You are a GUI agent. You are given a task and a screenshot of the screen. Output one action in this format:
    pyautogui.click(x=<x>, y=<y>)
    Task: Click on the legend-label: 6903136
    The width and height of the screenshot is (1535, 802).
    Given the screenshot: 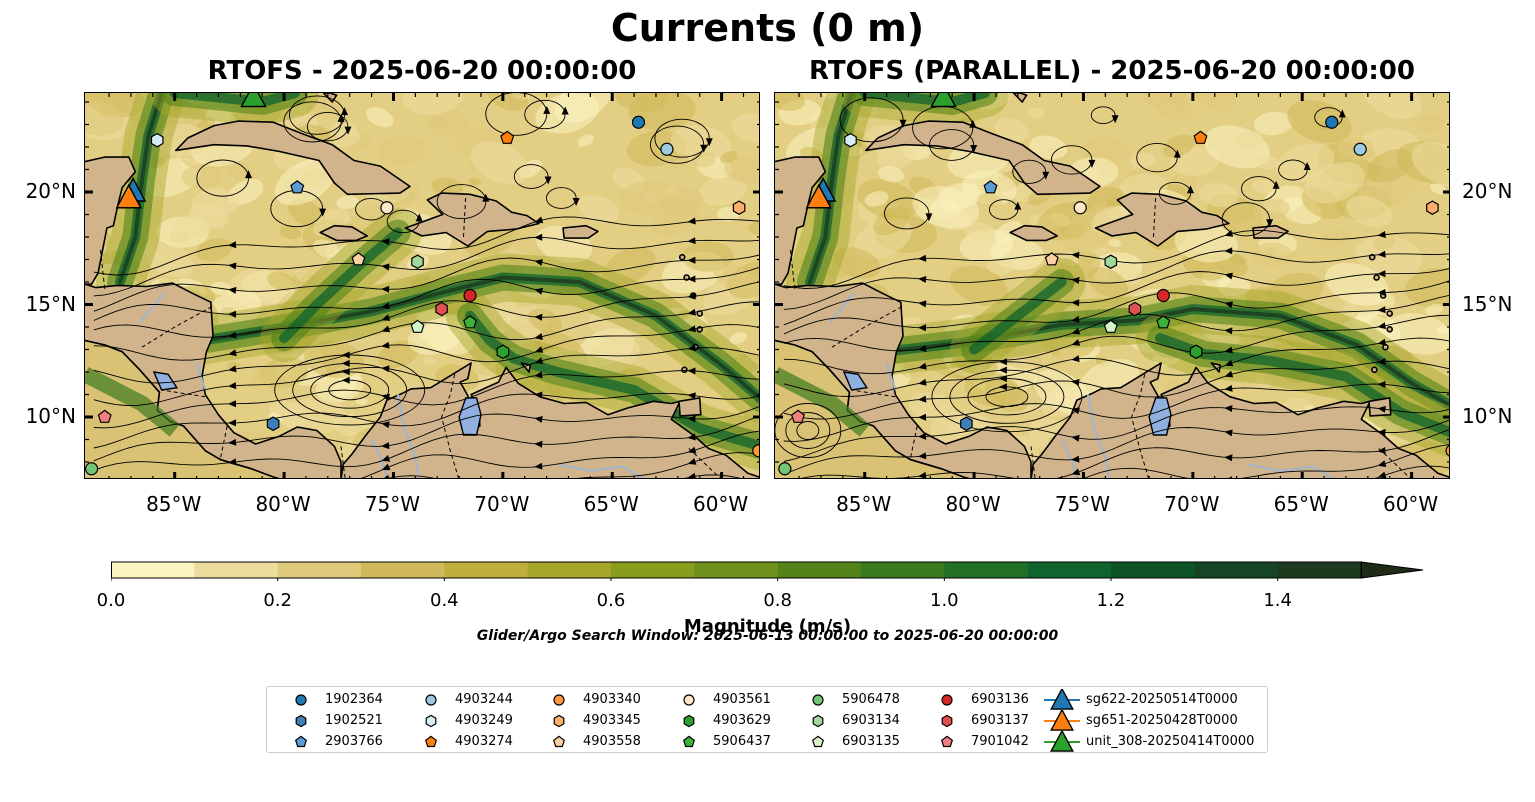 What is the action you would take?
    pyautogui.click(x=1000, y=699)
    